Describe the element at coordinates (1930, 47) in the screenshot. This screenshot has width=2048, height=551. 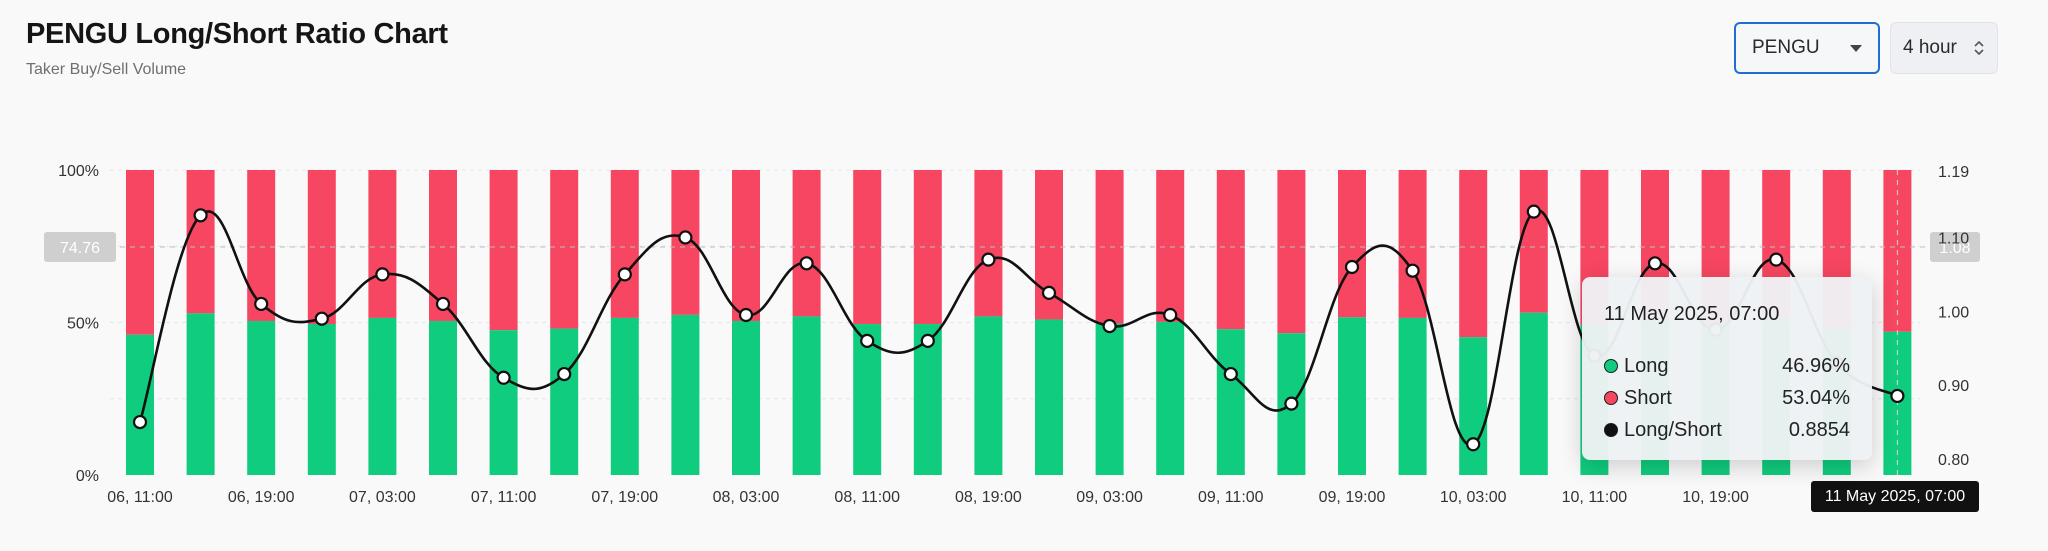
I see `interval-select-value: 4 hour` at that location.